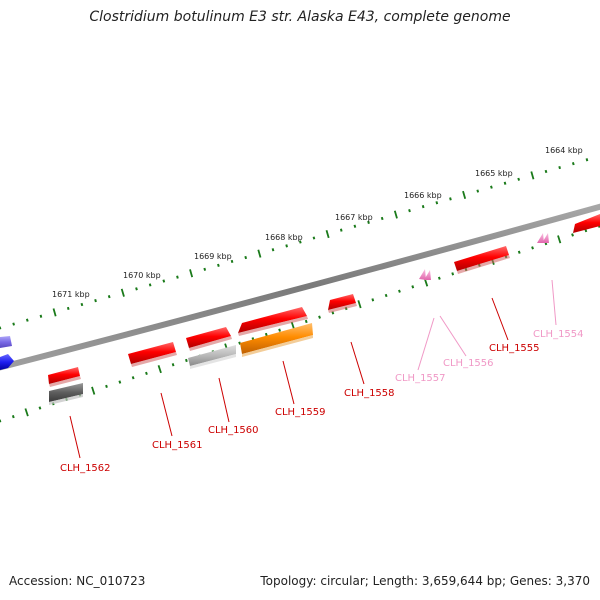 This screenshot has width=600, height=600. What do you see at coordinates (514, 348) in the screenshot?
I see `gene-label-CLH_1555: CLH_1555` at bounding box center [514, 348].